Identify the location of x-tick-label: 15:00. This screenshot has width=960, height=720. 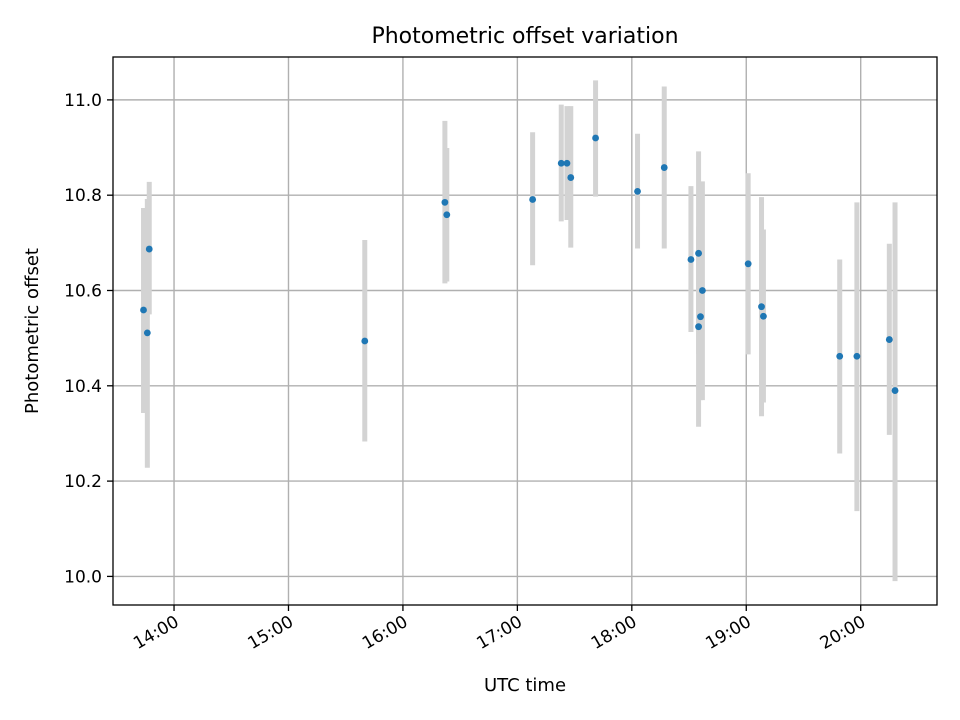
(271, 633).